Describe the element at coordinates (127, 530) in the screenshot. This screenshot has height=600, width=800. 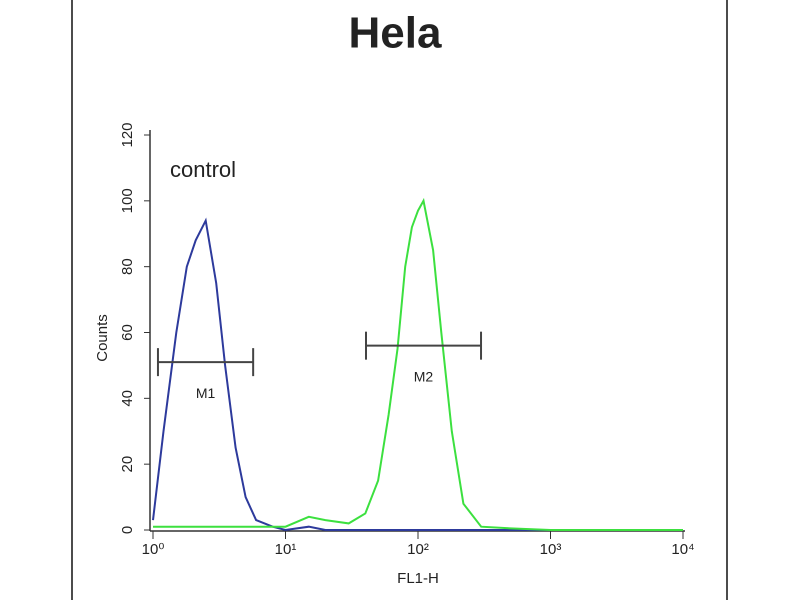
I see `y-tick-label: 0` at that location.